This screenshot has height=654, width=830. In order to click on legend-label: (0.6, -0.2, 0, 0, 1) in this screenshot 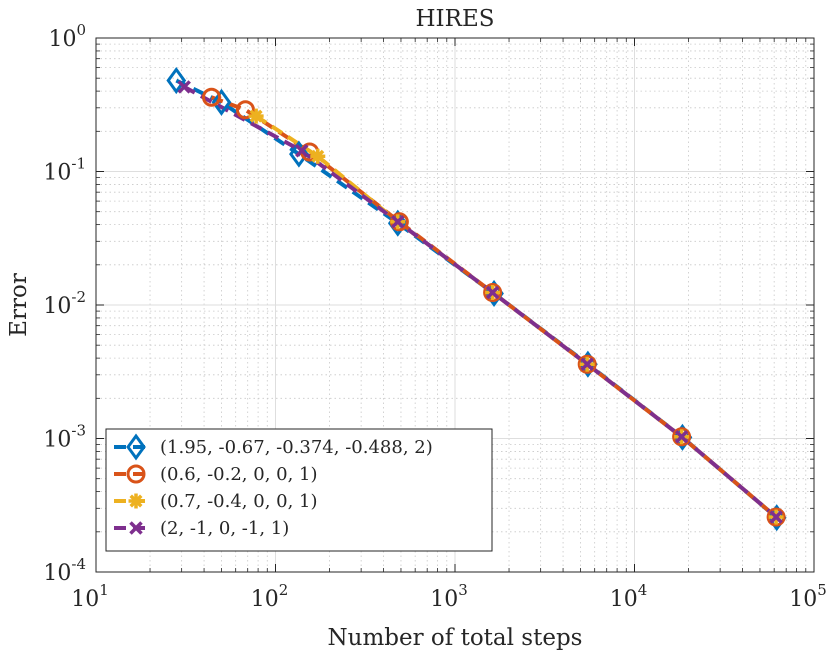, I will do `click(239, 474)`.